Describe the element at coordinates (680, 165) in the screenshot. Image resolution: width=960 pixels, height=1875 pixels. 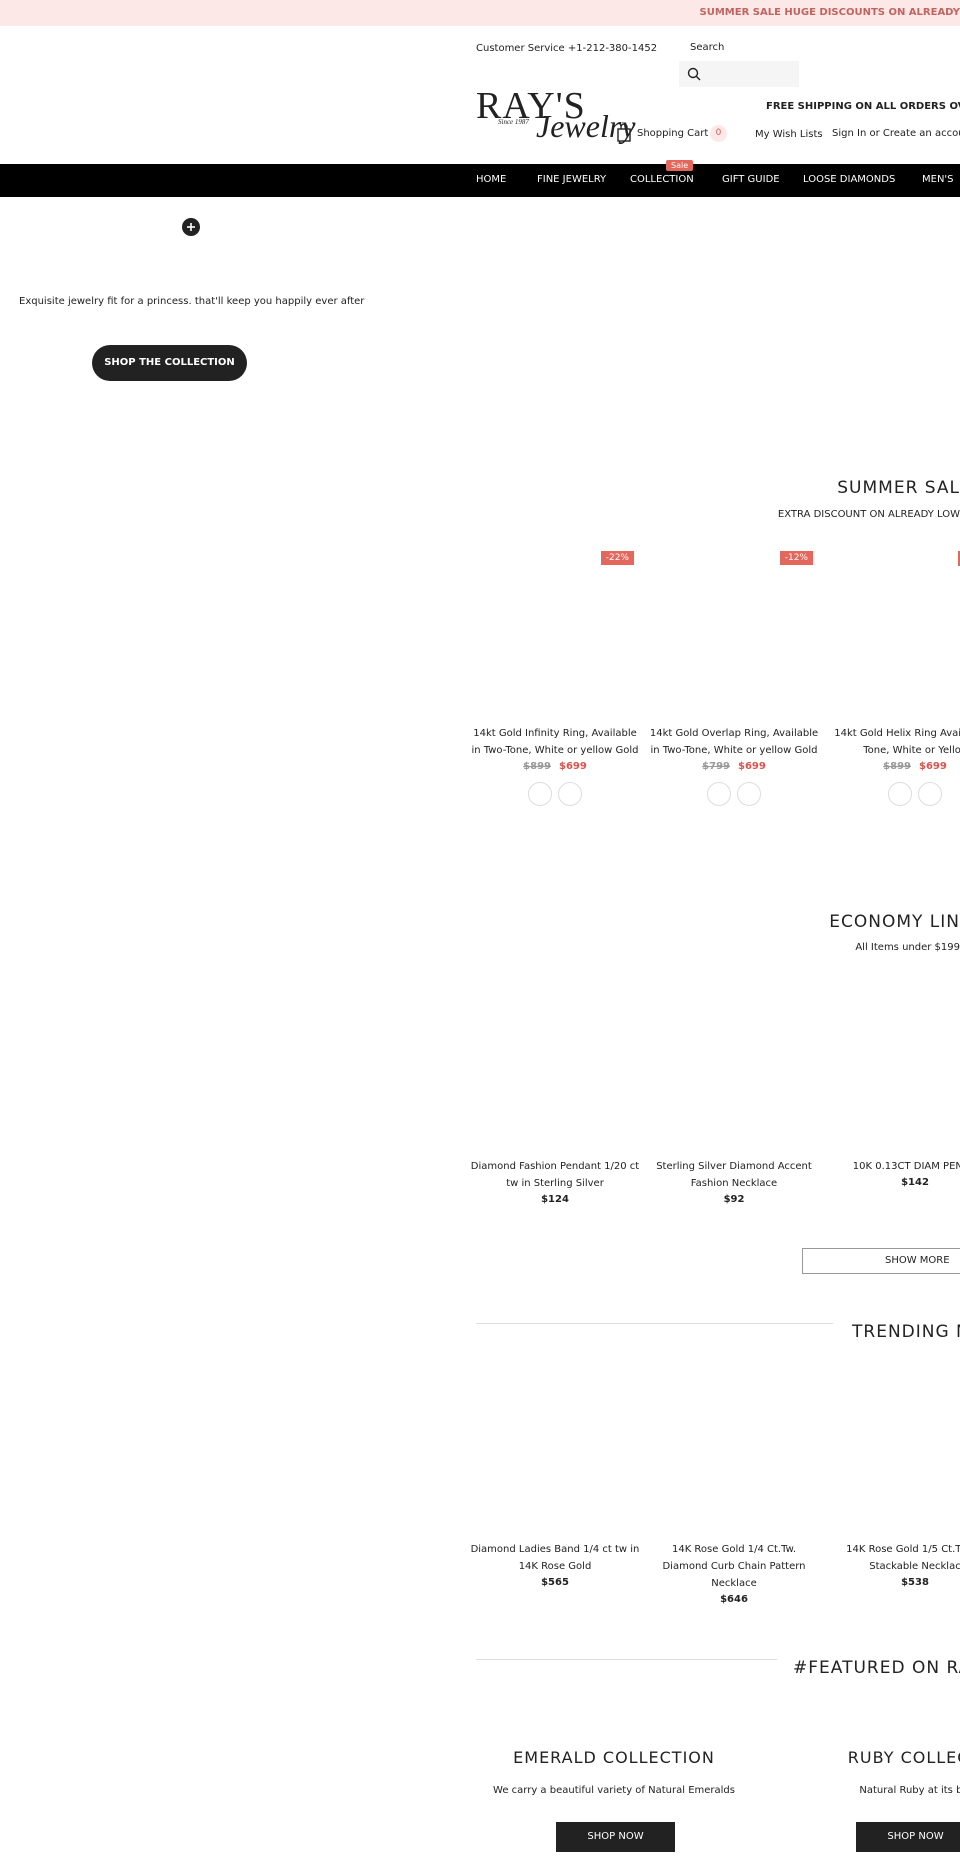
I see `nav-badge: Sale` at that location.